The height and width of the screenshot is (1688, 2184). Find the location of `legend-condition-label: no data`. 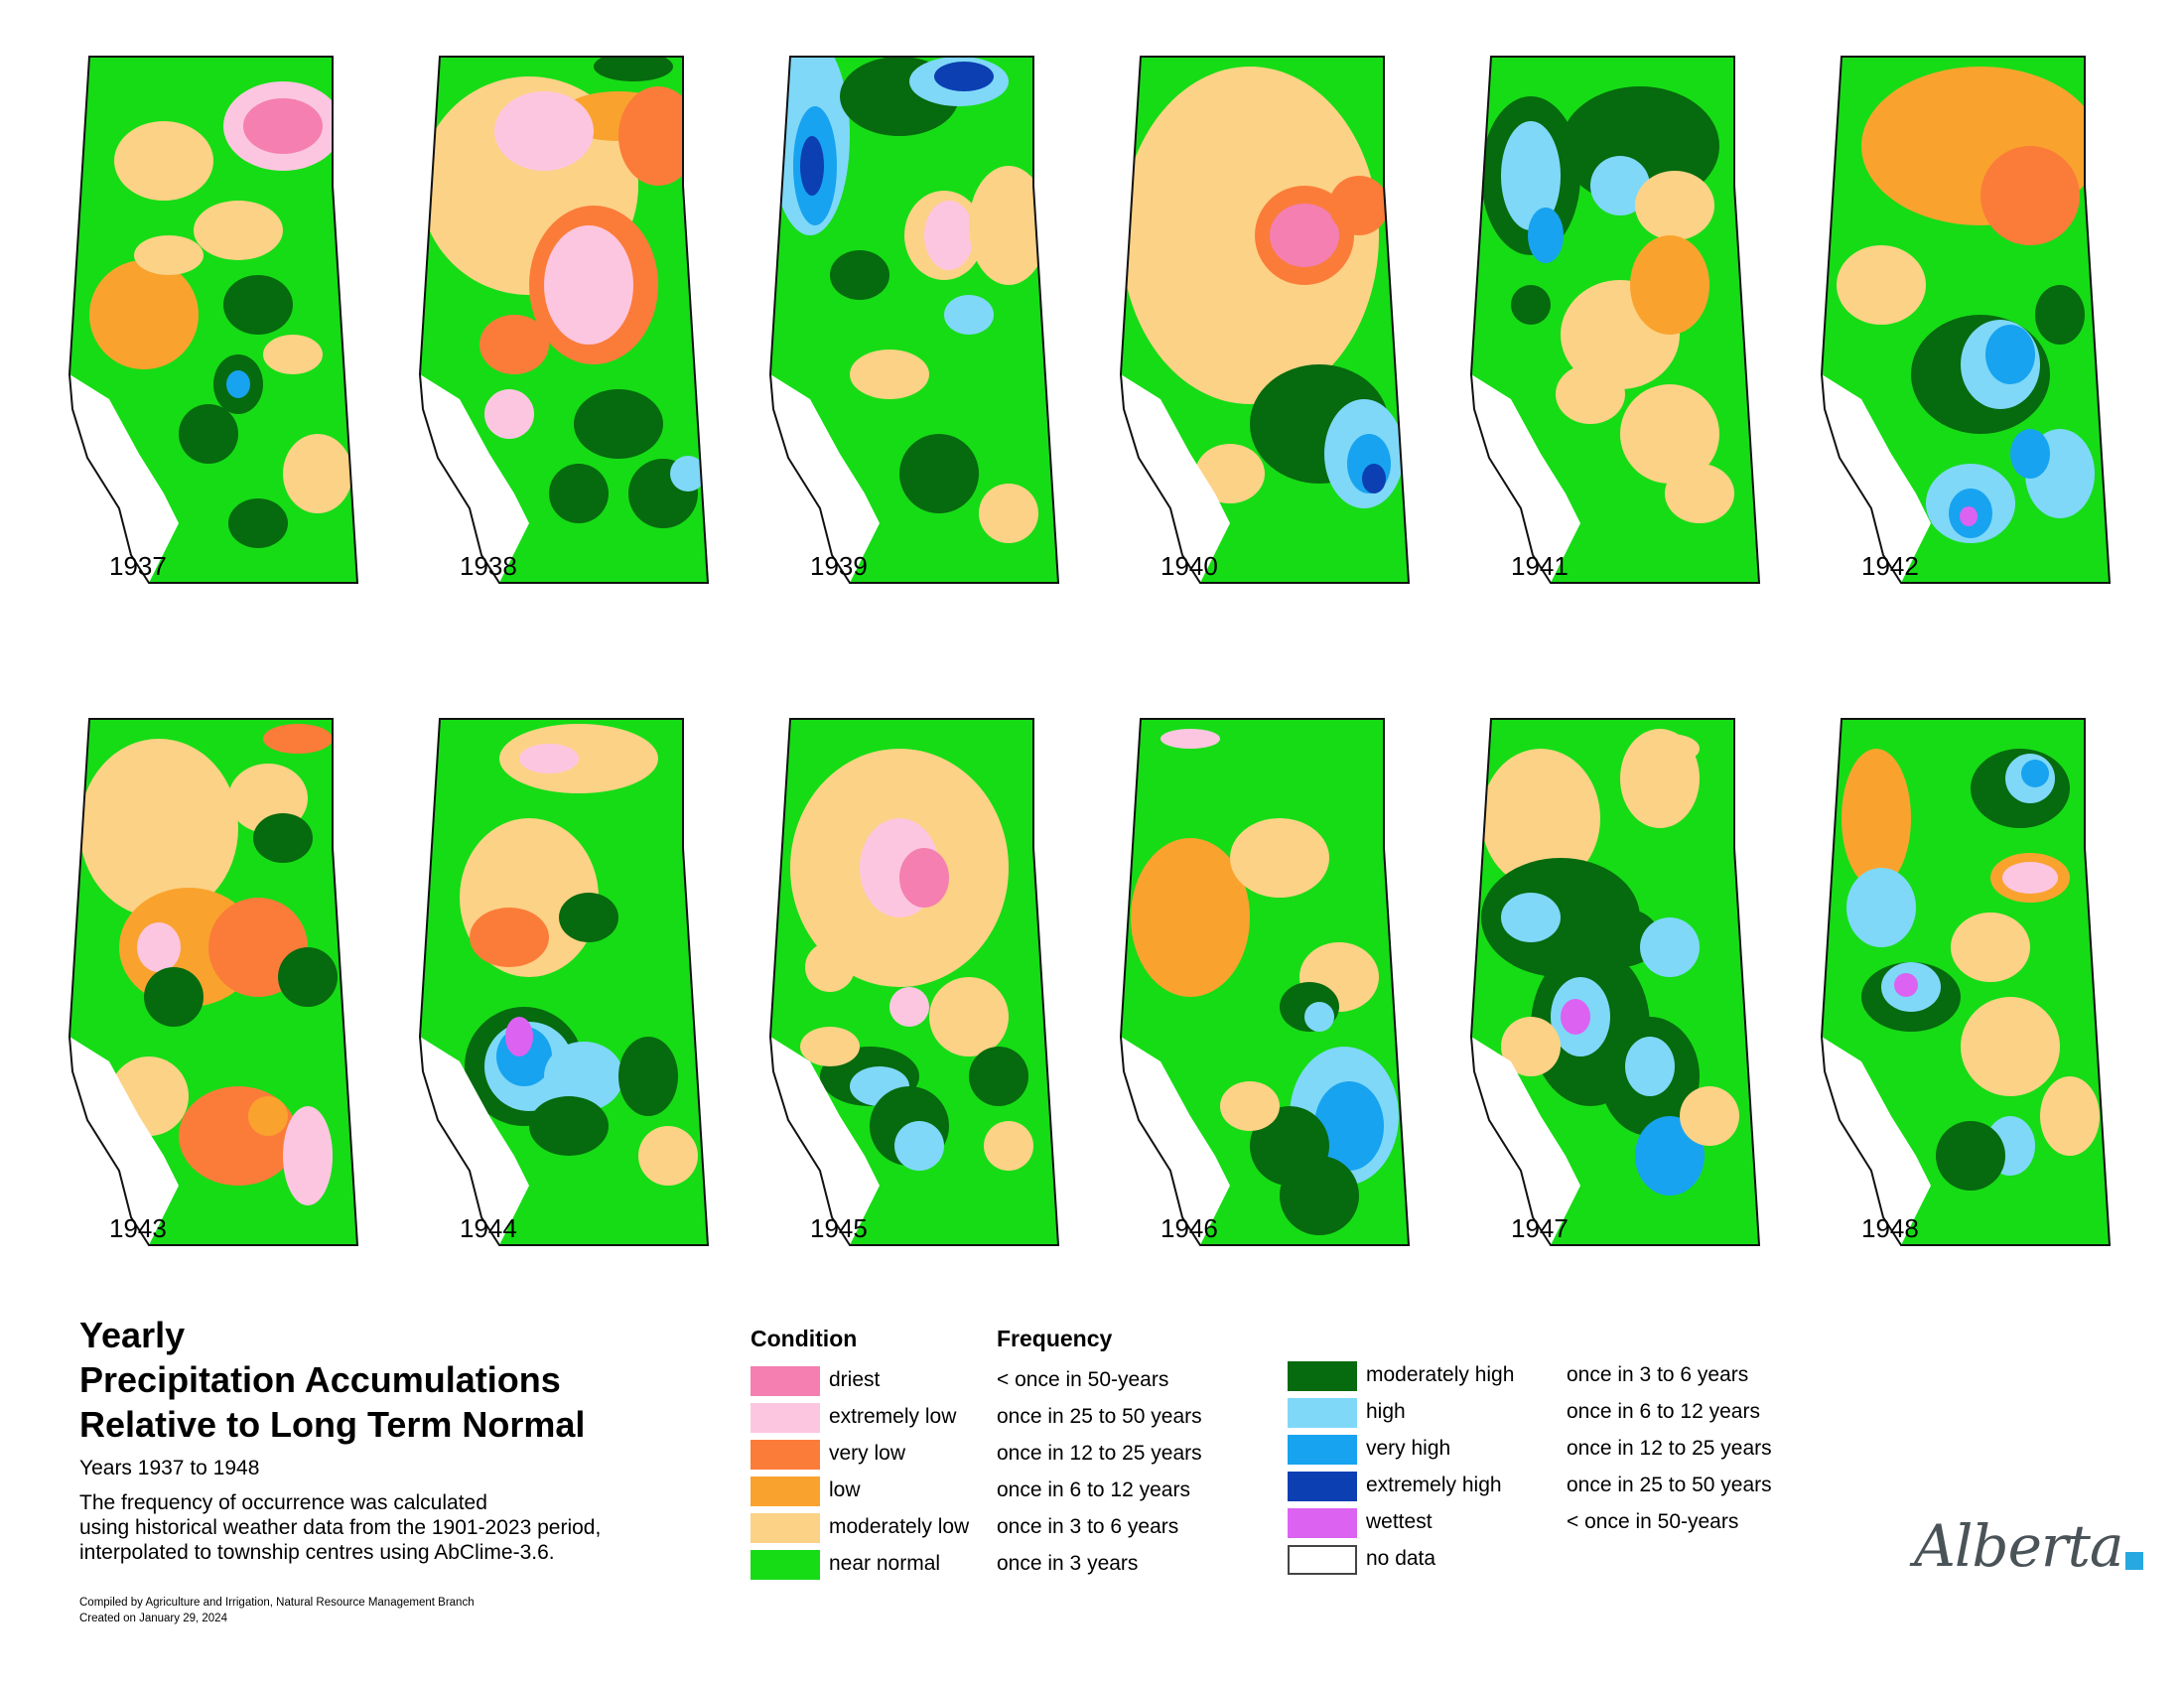

legend-condition-label: no data is located at coordinates (1401, 1558).